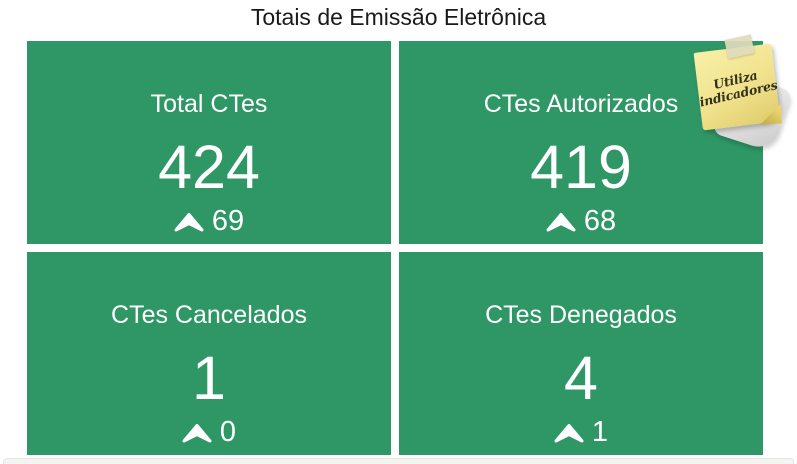 The width and height of the screenshot is (797, 464). I want to click on kpi-delta-row: 69, so click(209, 221).